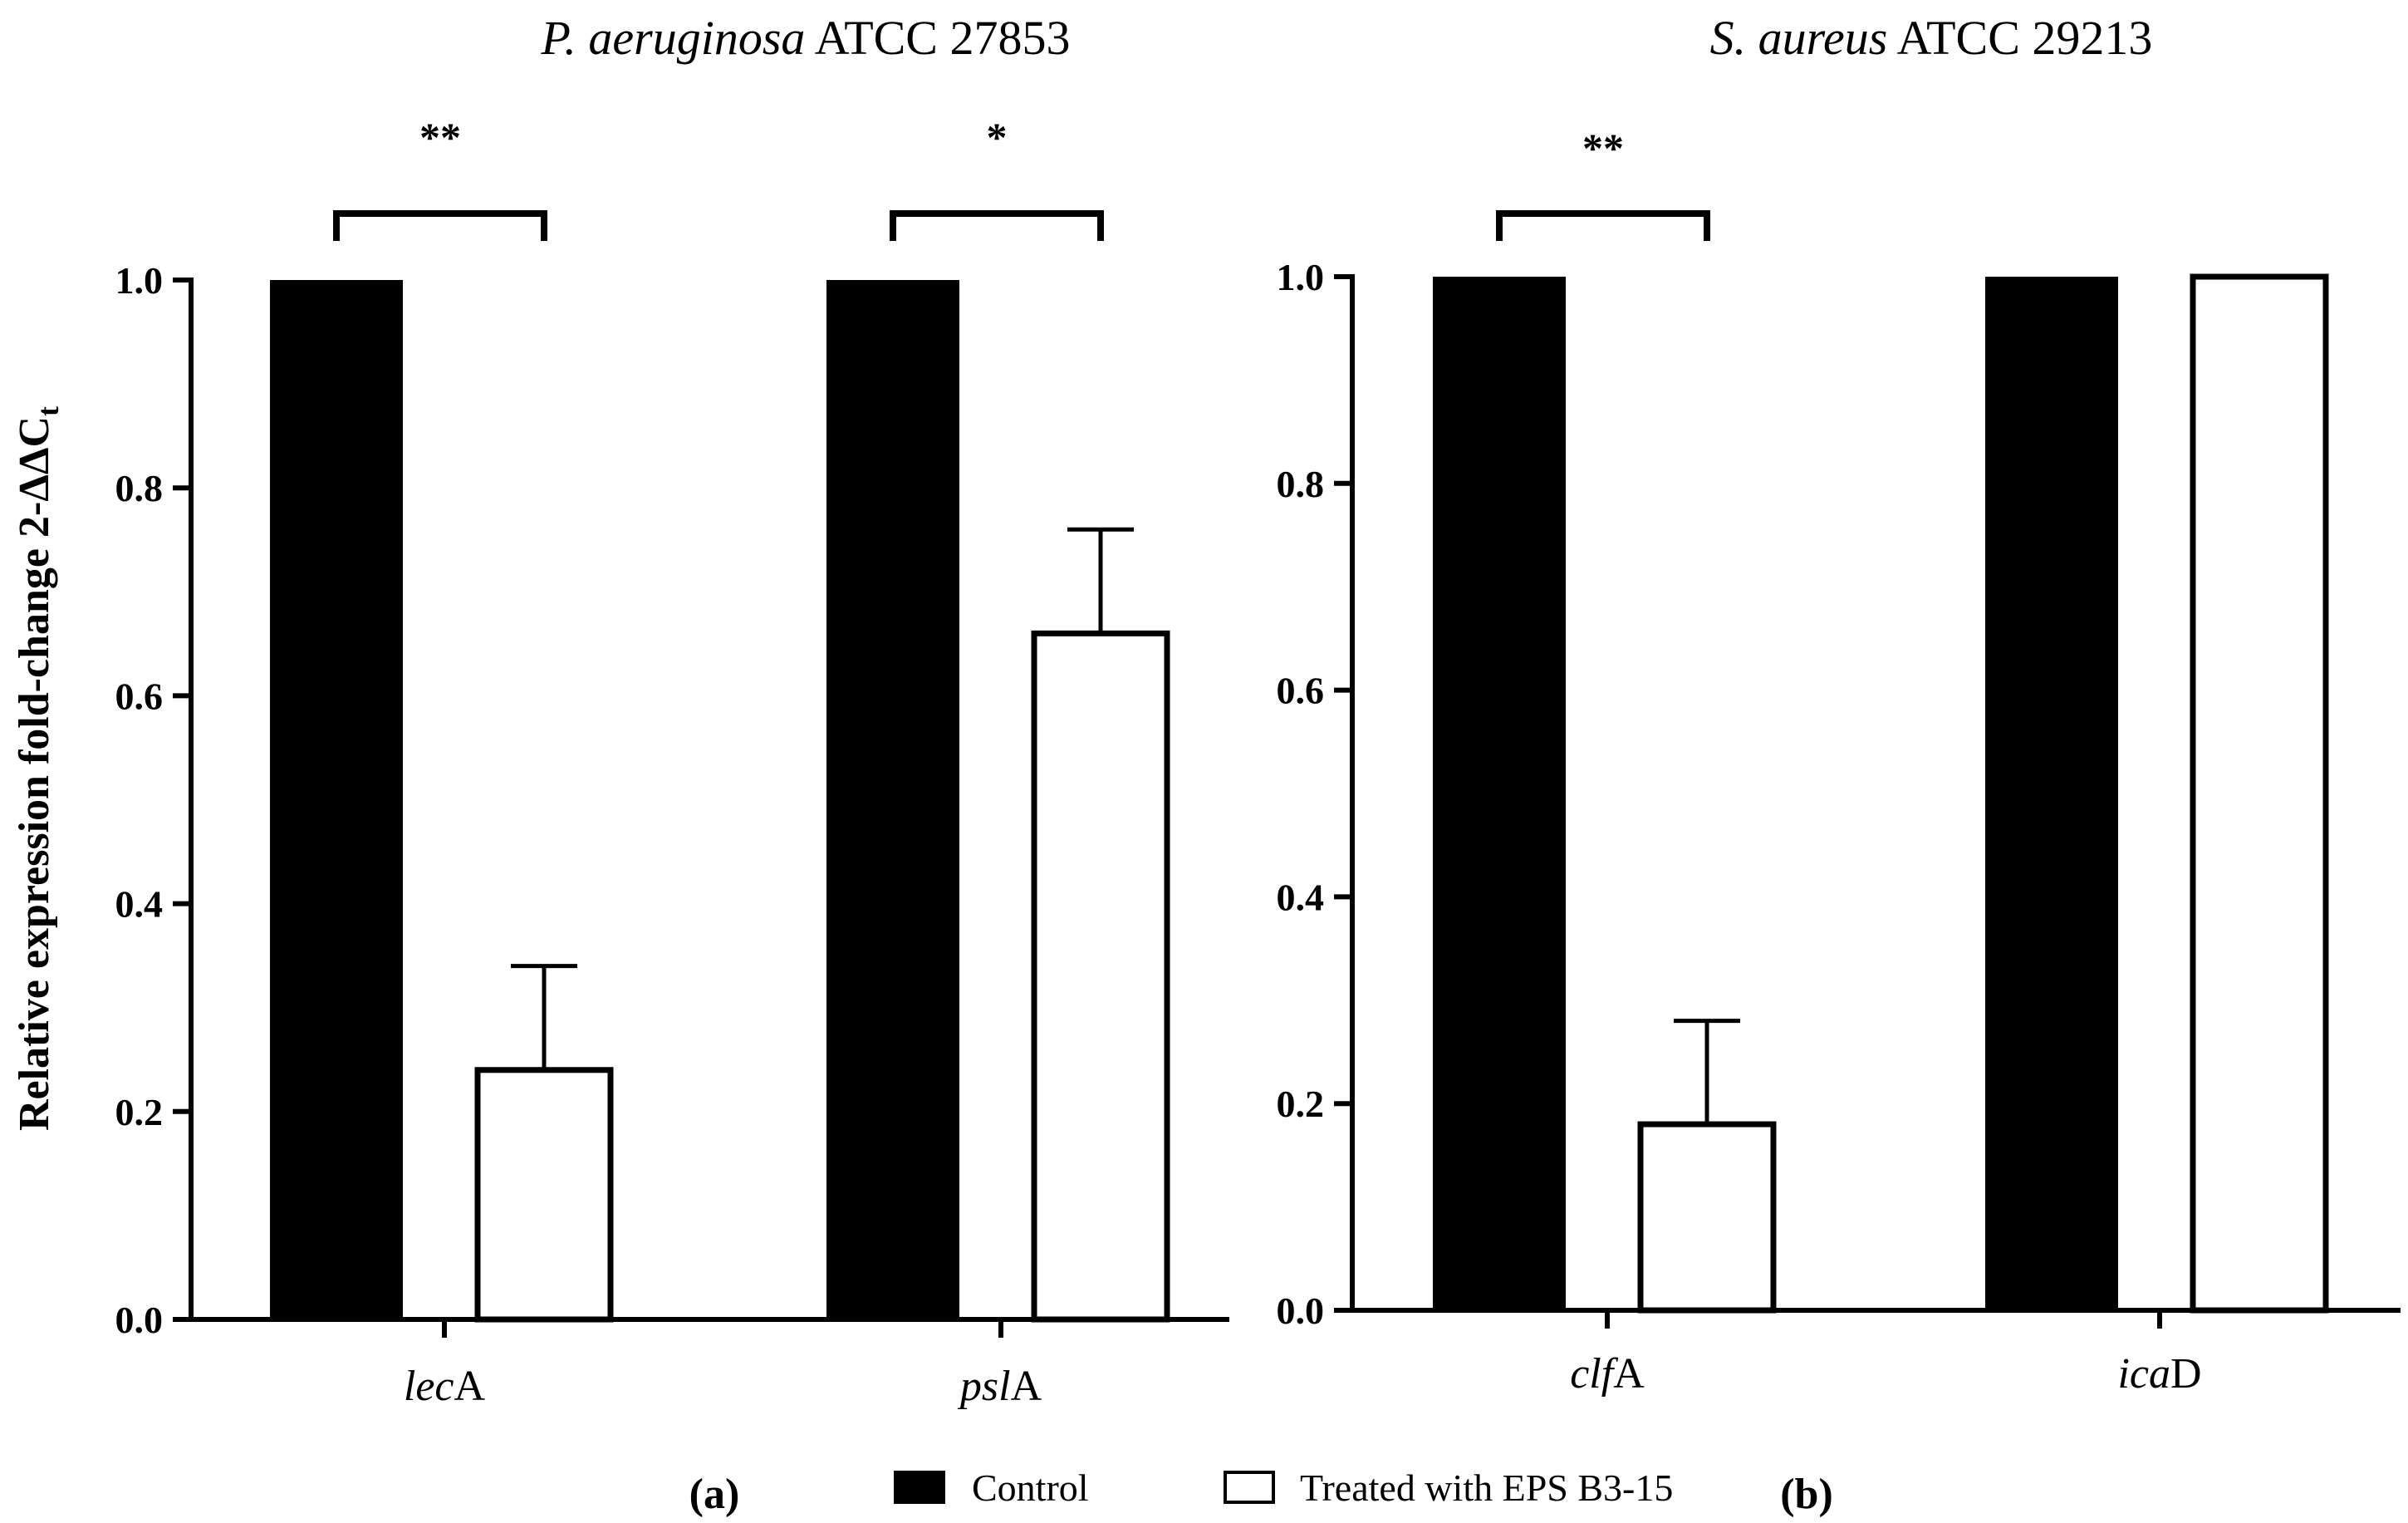  I want to click on bar-treated-pslA, so click(1100, 976).